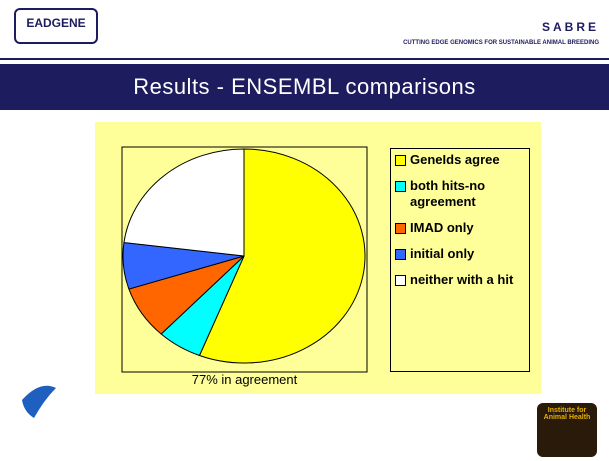  Describe the element at coordinates (448, 193) in the screenshot. I see `legend-label: both hits-no agreement` at that location.